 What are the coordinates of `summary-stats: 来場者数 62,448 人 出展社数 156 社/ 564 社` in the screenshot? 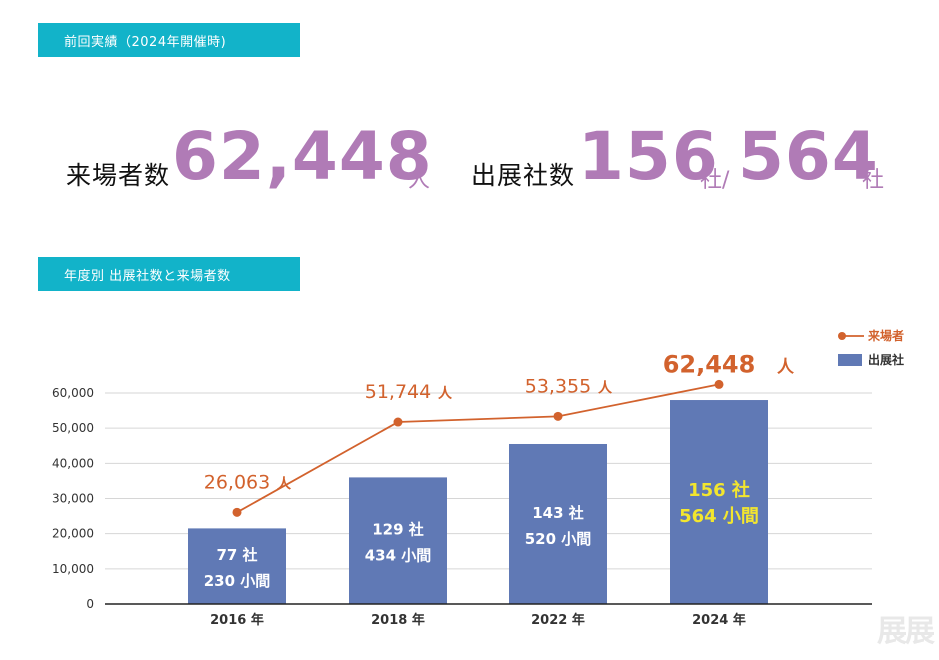 It's located at (496, 158).